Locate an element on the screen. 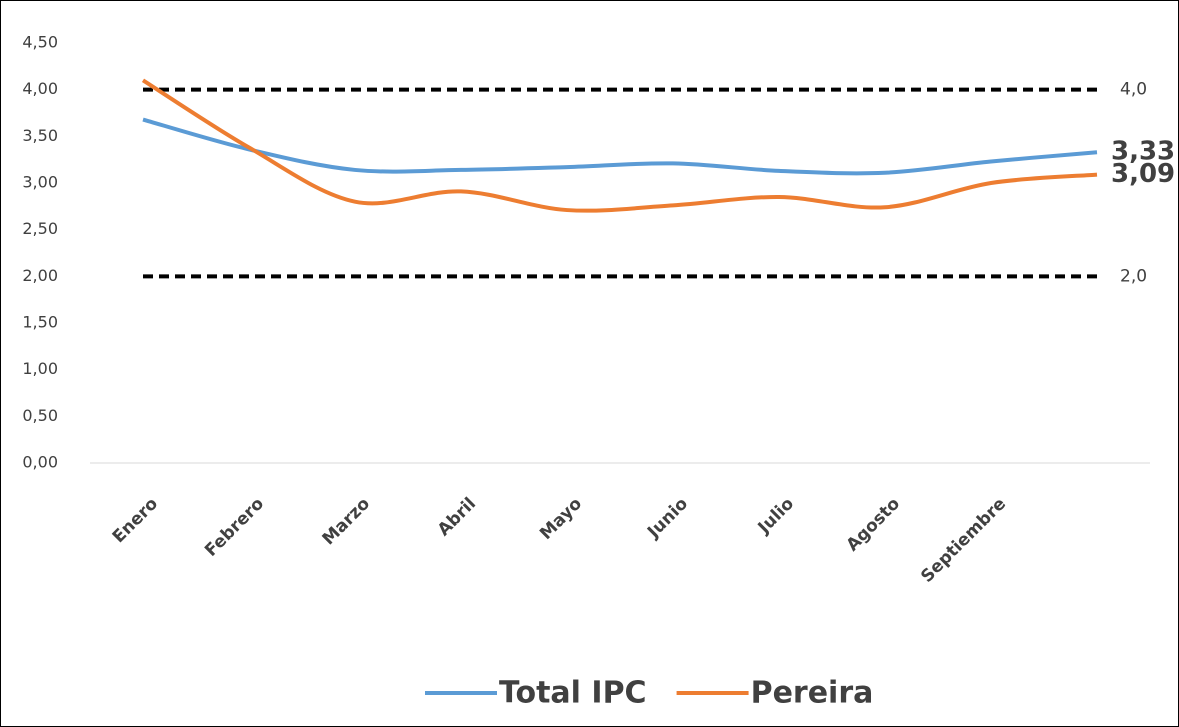  reference-label: 4,0 is located at coordinates (1133, 90).